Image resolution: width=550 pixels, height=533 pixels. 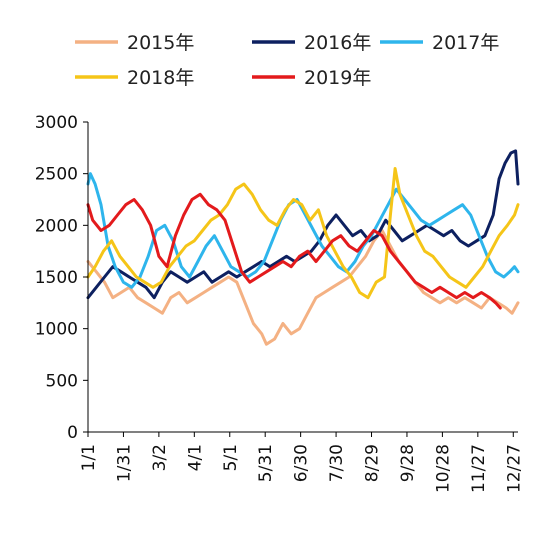 I want to click on x-tick-label: 3/2, so click(x=160, y=457).